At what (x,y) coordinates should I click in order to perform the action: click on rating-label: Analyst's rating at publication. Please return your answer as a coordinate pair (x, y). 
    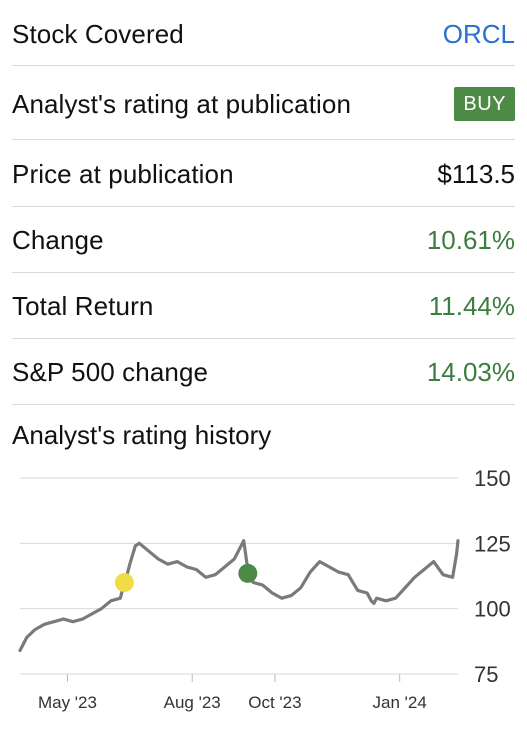
    Looking at the image, I should click on (182, 103).